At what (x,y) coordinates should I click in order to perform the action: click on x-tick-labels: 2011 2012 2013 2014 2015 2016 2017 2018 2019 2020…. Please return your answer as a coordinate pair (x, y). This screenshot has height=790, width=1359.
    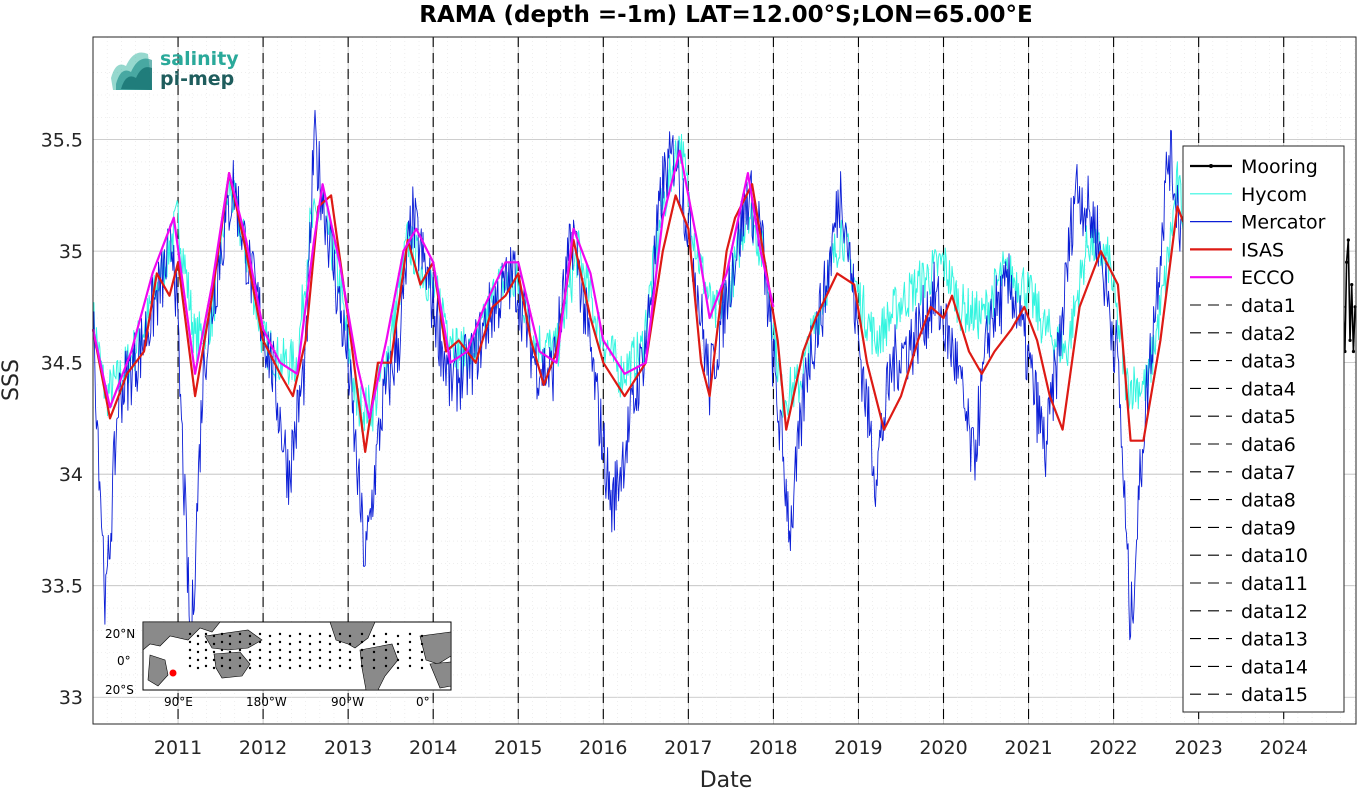
    Looking at the image, I should click on (731, 748).